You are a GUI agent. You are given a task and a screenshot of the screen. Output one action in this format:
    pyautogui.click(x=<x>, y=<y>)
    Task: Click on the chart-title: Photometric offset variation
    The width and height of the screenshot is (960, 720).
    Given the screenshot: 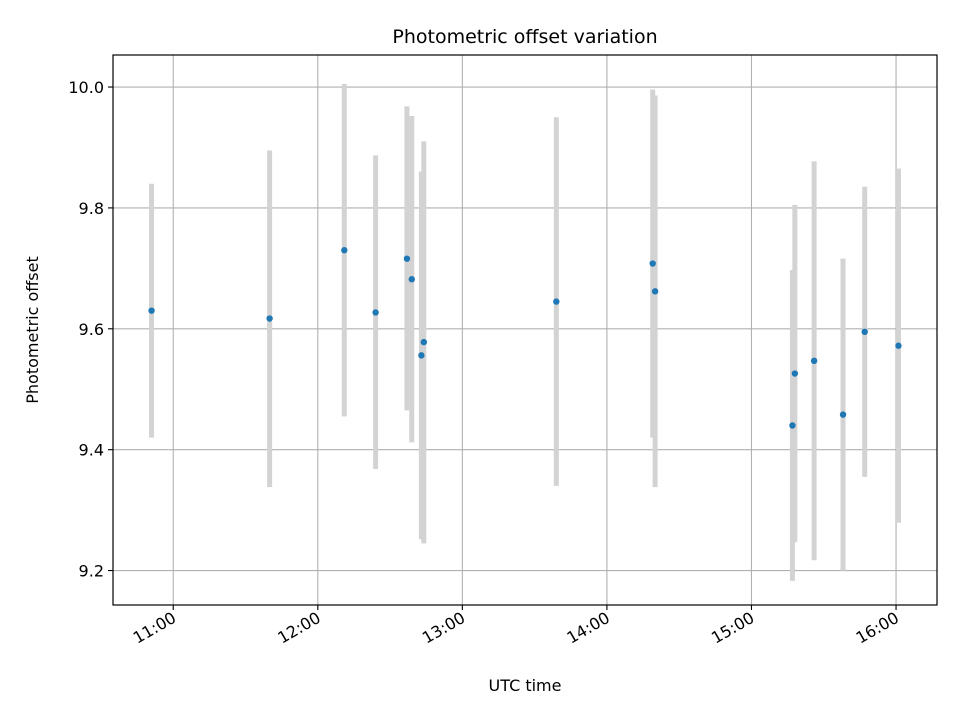 What is the action you would take?
    pyautogui.click(x=524, y=37)
    